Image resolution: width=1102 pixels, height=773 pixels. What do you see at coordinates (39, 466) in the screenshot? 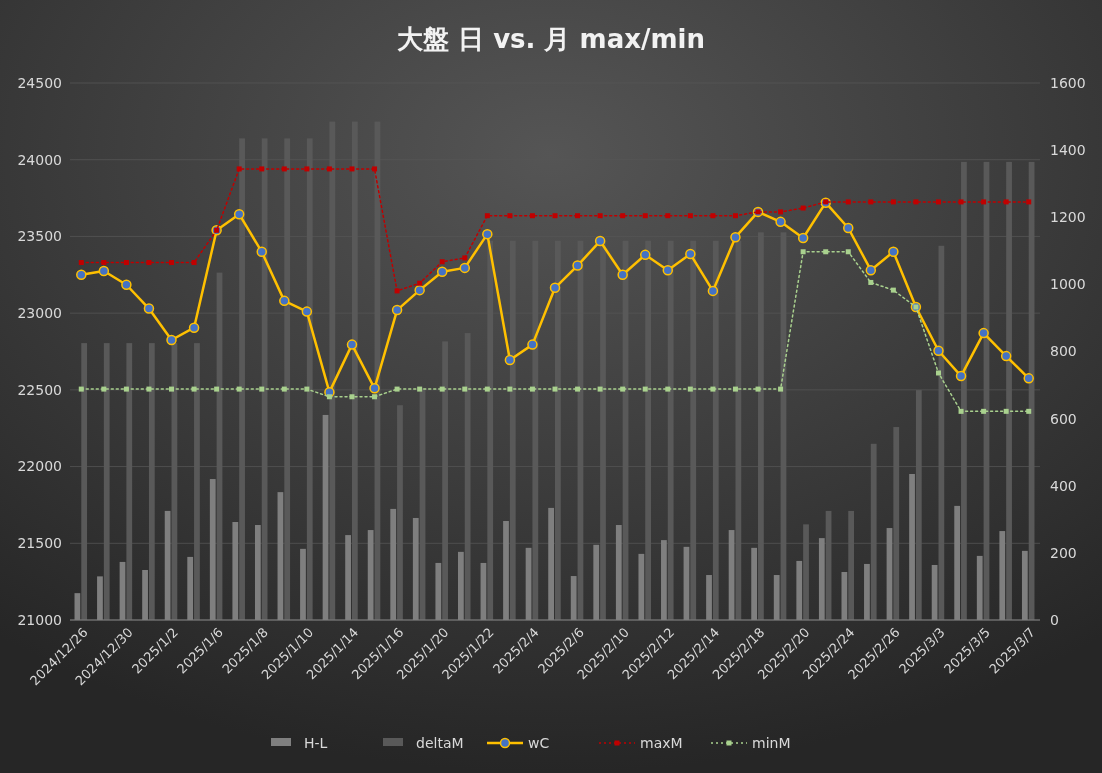
I see `y-tick-label: 22000` at bounding box center [39, 466].